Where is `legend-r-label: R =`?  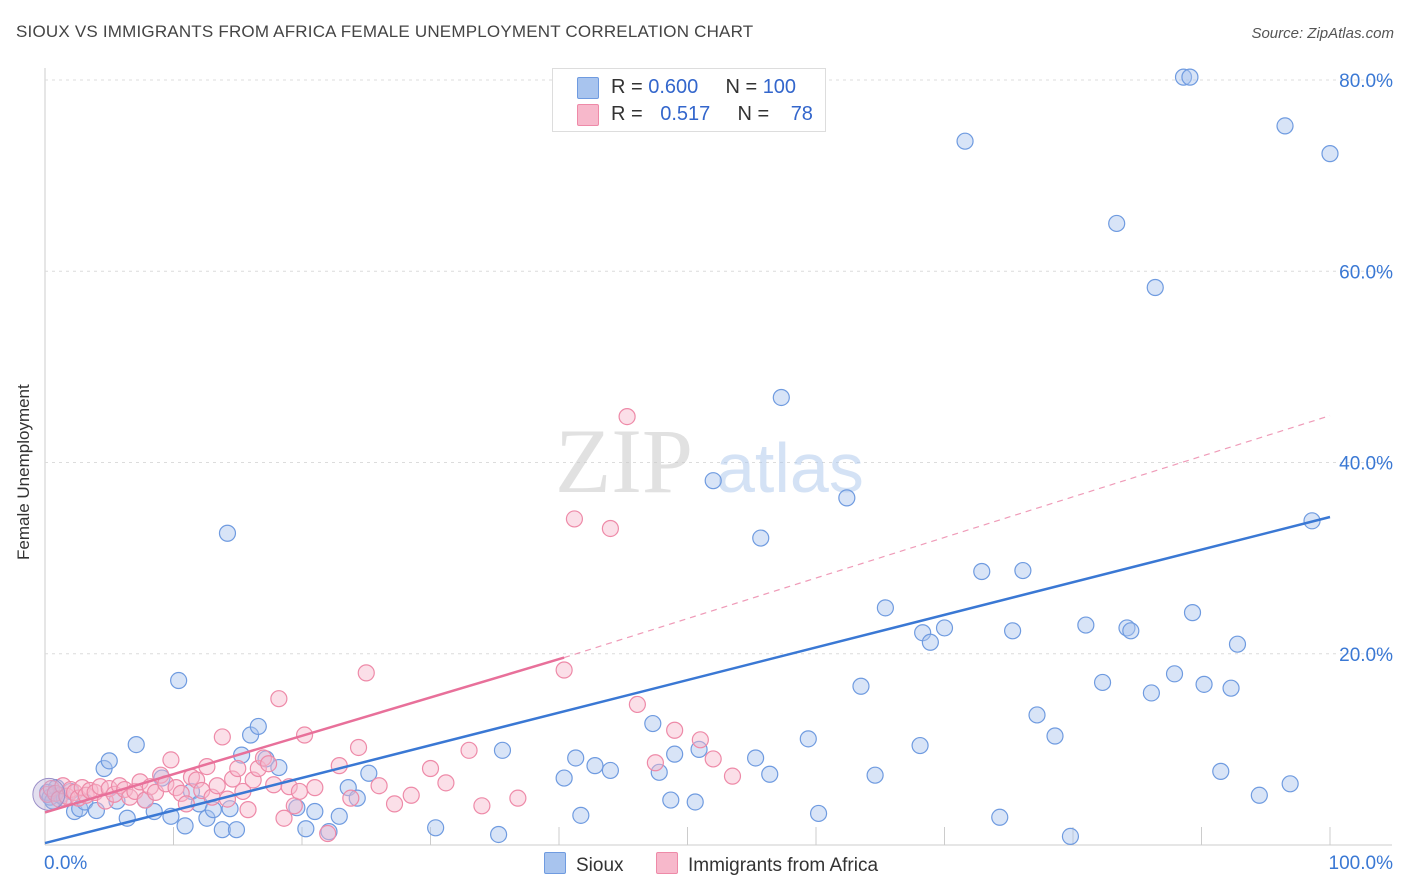 legend-r-label: R = is located at coordinates (630, 114).